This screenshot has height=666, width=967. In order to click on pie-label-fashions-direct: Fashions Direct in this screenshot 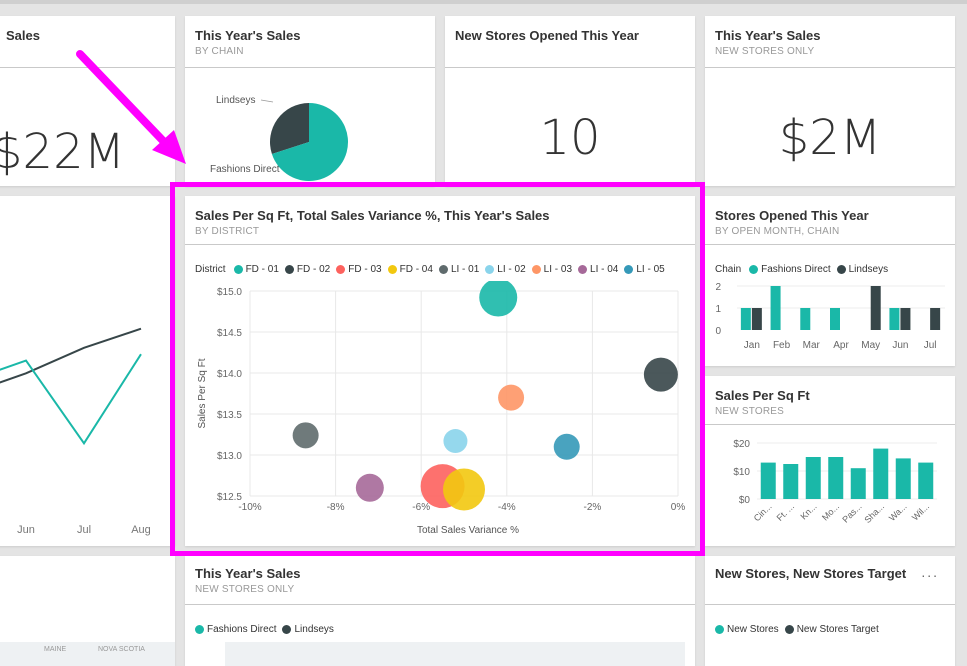, I will do `click(245, 169)`.